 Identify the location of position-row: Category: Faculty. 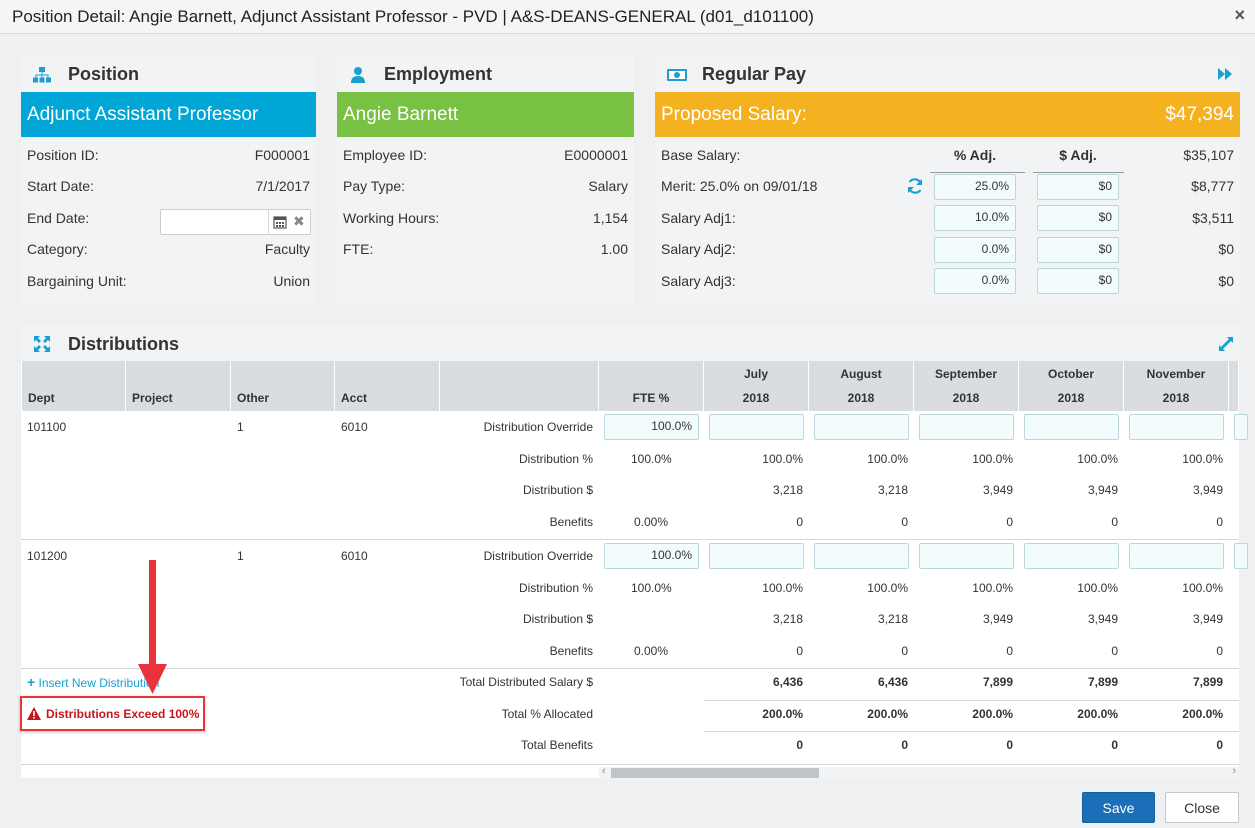
(168, 250).